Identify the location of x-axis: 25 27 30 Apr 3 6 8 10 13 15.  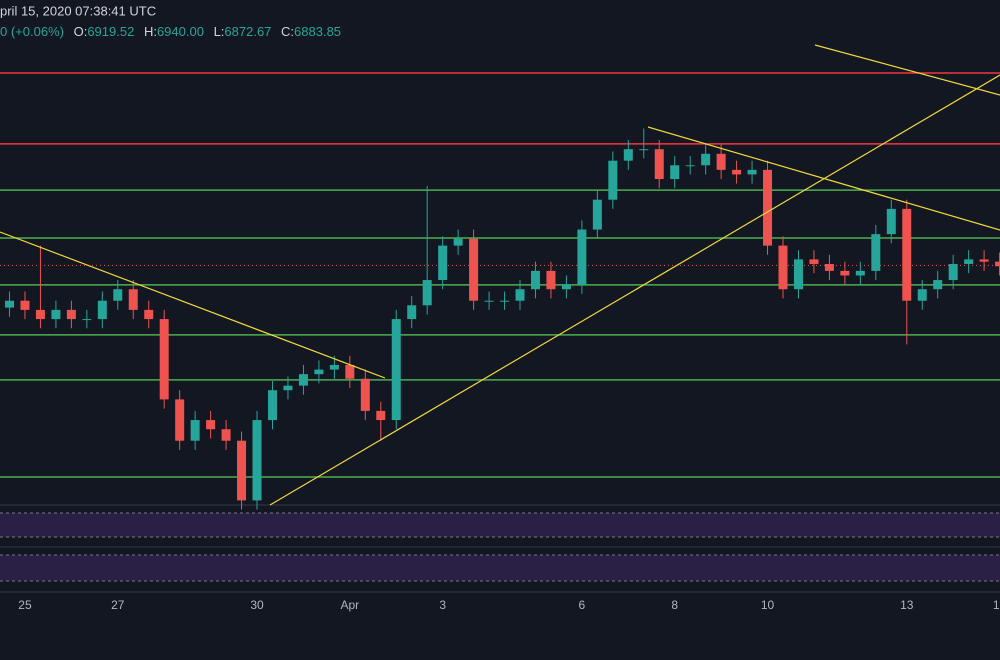
(509, 605).